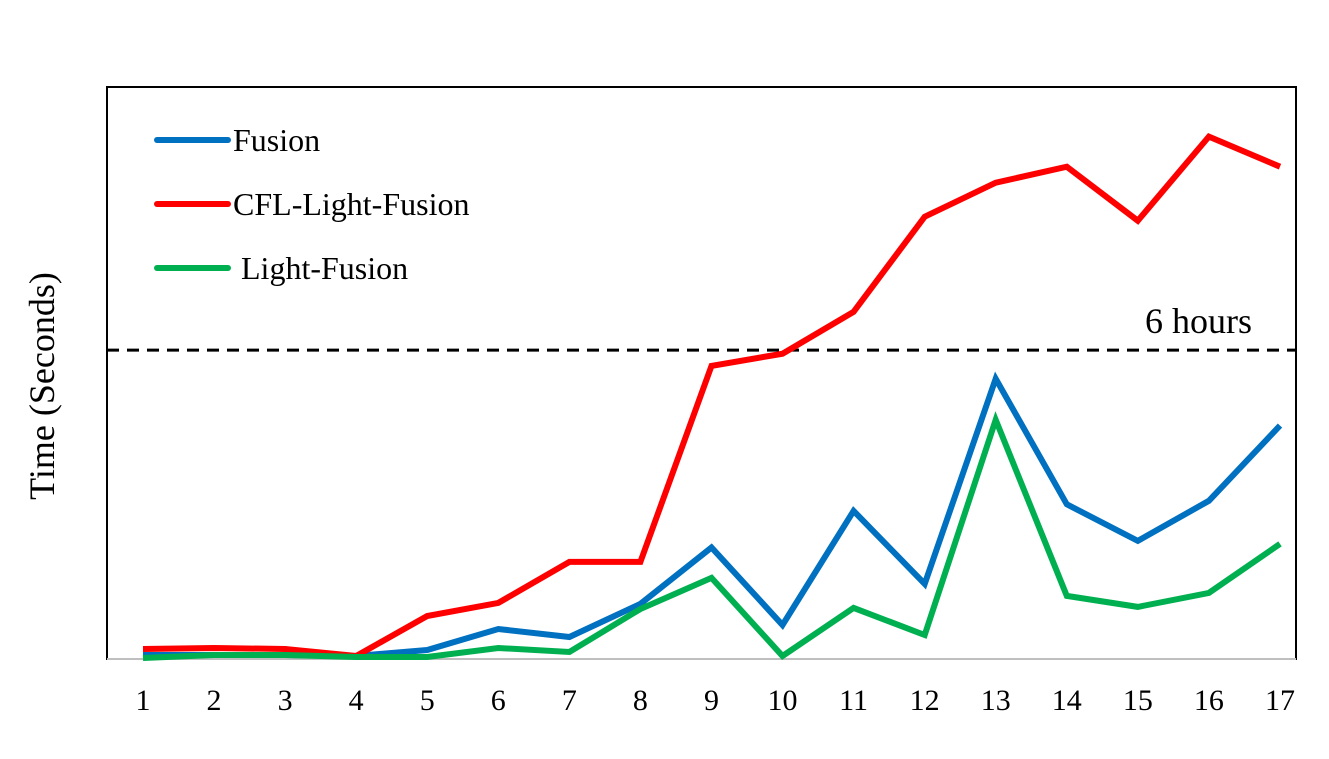  I want to click on legend: Fusion CFL-Light-Fusion Light-Fusion, so click(311, 204).